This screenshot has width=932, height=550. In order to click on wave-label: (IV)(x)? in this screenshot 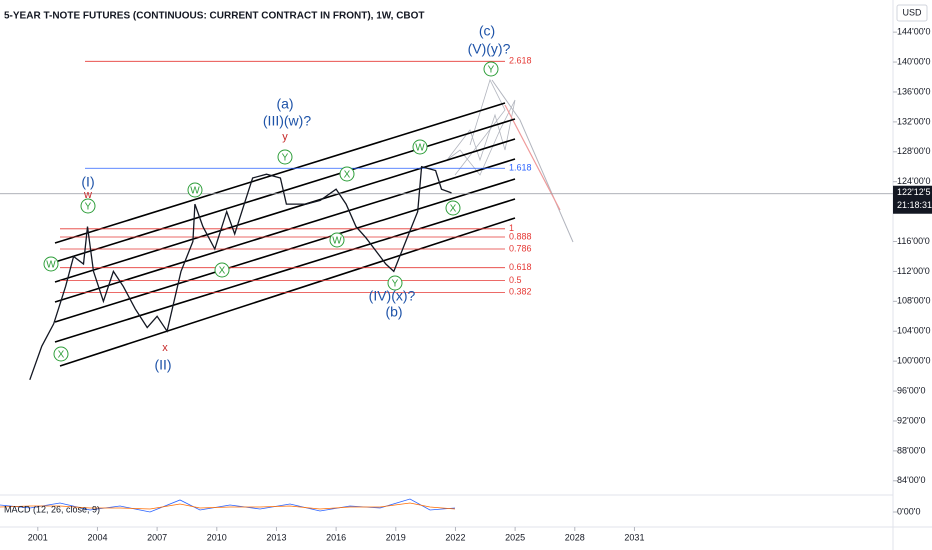, I will do `click(392, 296)`.